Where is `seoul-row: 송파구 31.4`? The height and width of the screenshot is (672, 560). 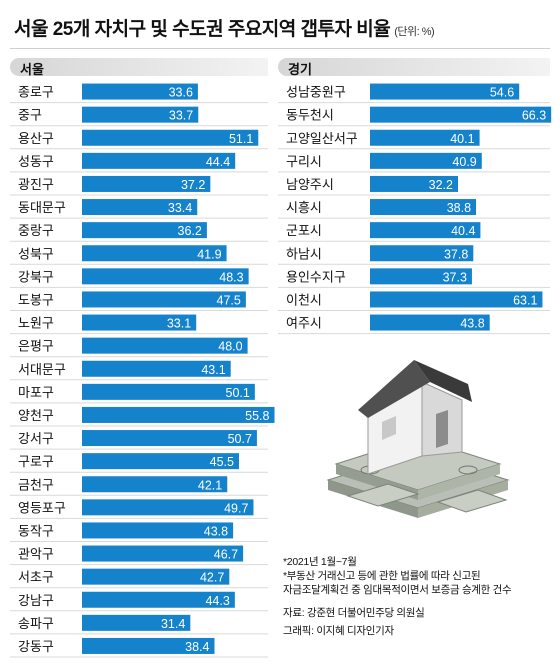
seoul-row: 송파구 31.4 is located at coordinates (139, 624).